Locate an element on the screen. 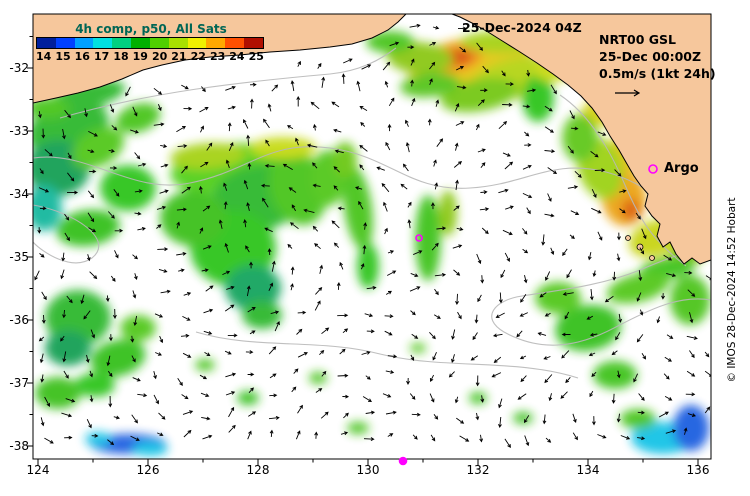 Image resolution: width=750 pixels, height=496 pixels. x-tick-label: 136 is located at coordinates (698, 470).